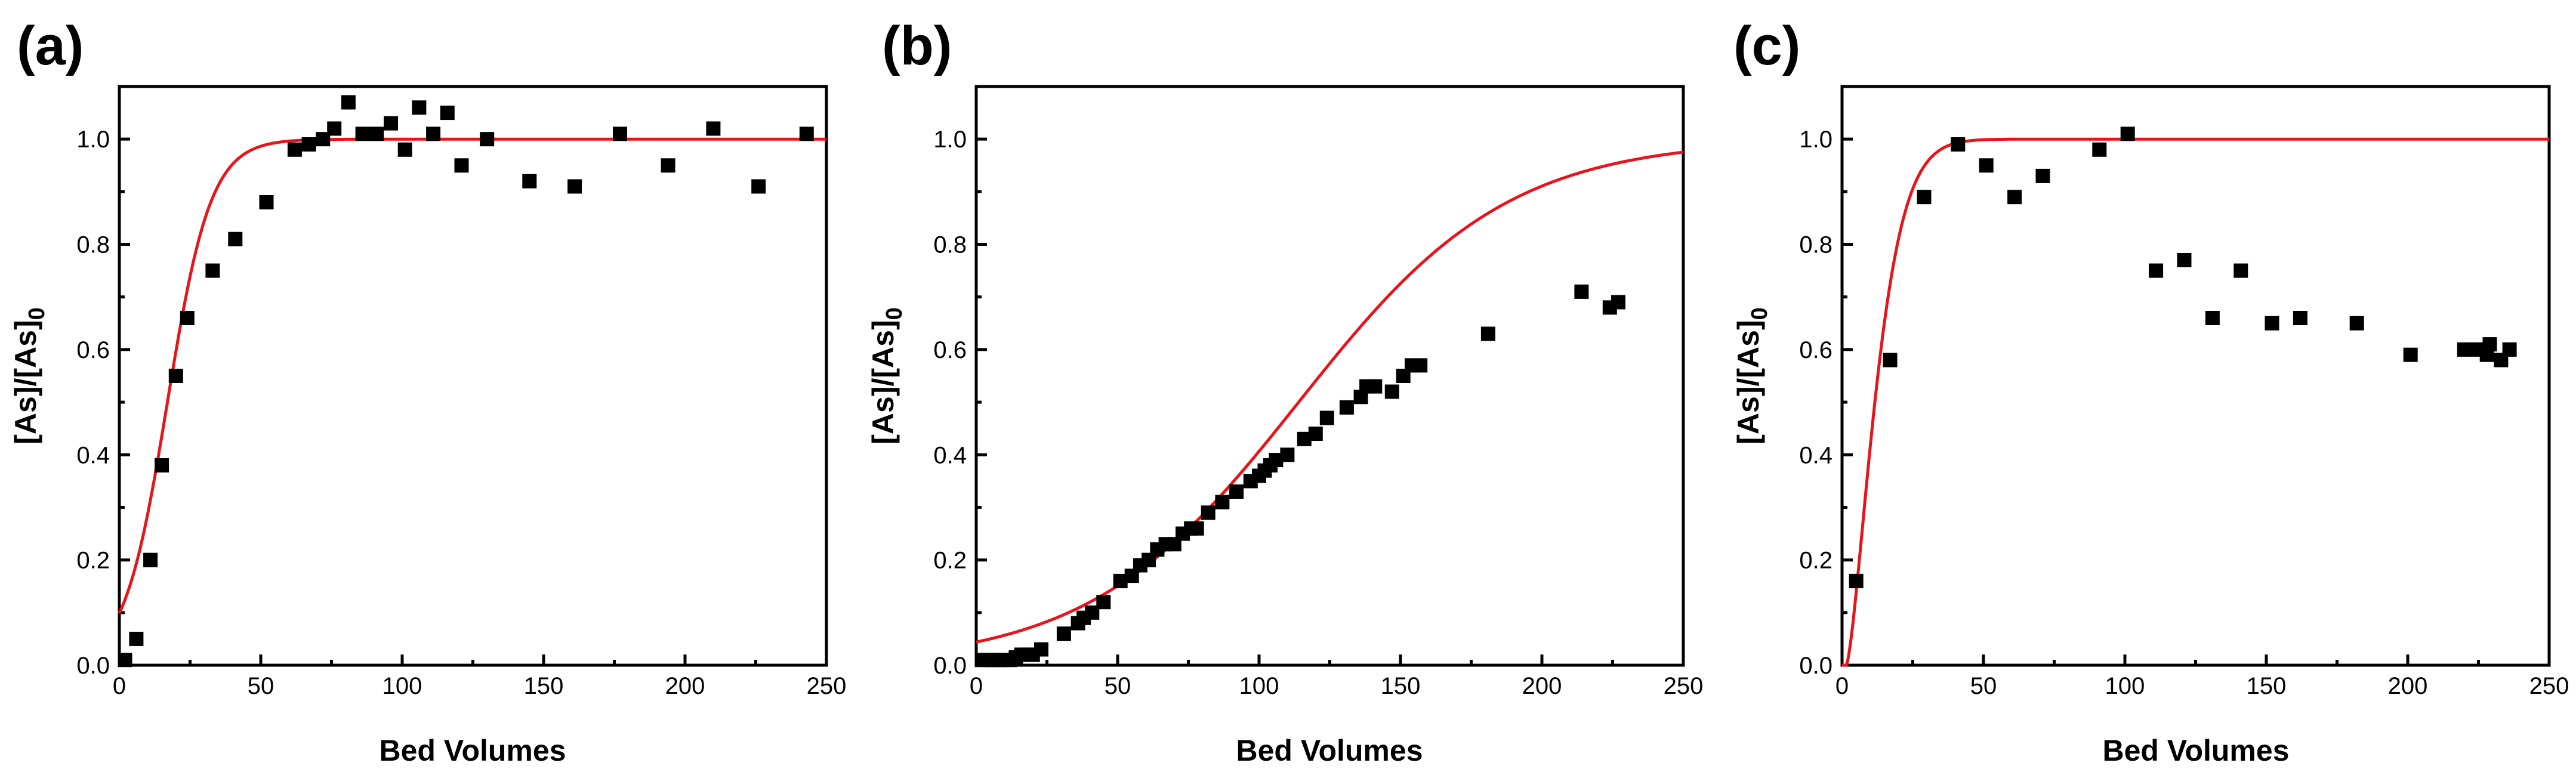 This screenshot has height=775, width=2576. What do you see at coordinates (1766, 46) in the screenshot?
I see `panel-label: (c)` at bounding box center [1766, 46].